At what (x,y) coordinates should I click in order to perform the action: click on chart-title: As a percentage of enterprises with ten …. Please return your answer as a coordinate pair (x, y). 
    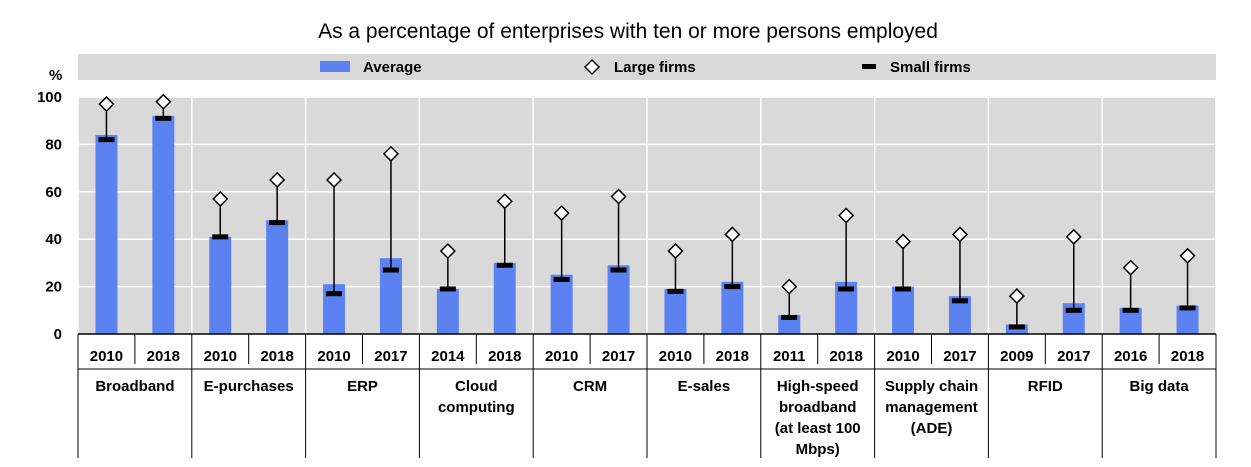
    Looking at the image, I should click on (628, 31).